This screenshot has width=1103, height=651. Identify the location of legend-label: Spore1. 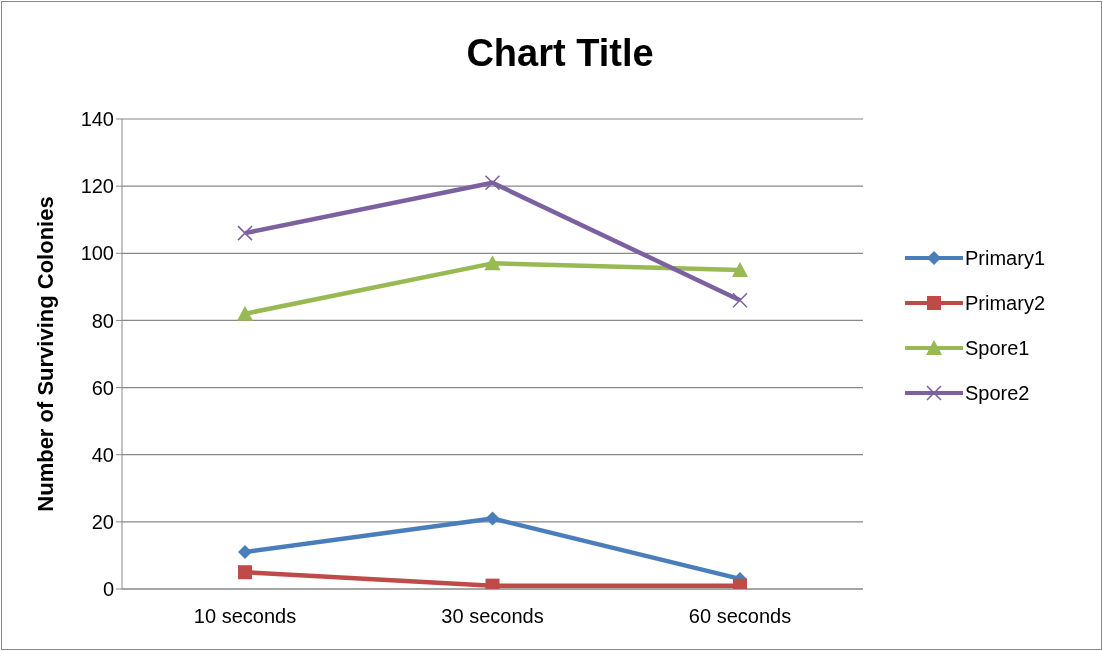
(997, 348).